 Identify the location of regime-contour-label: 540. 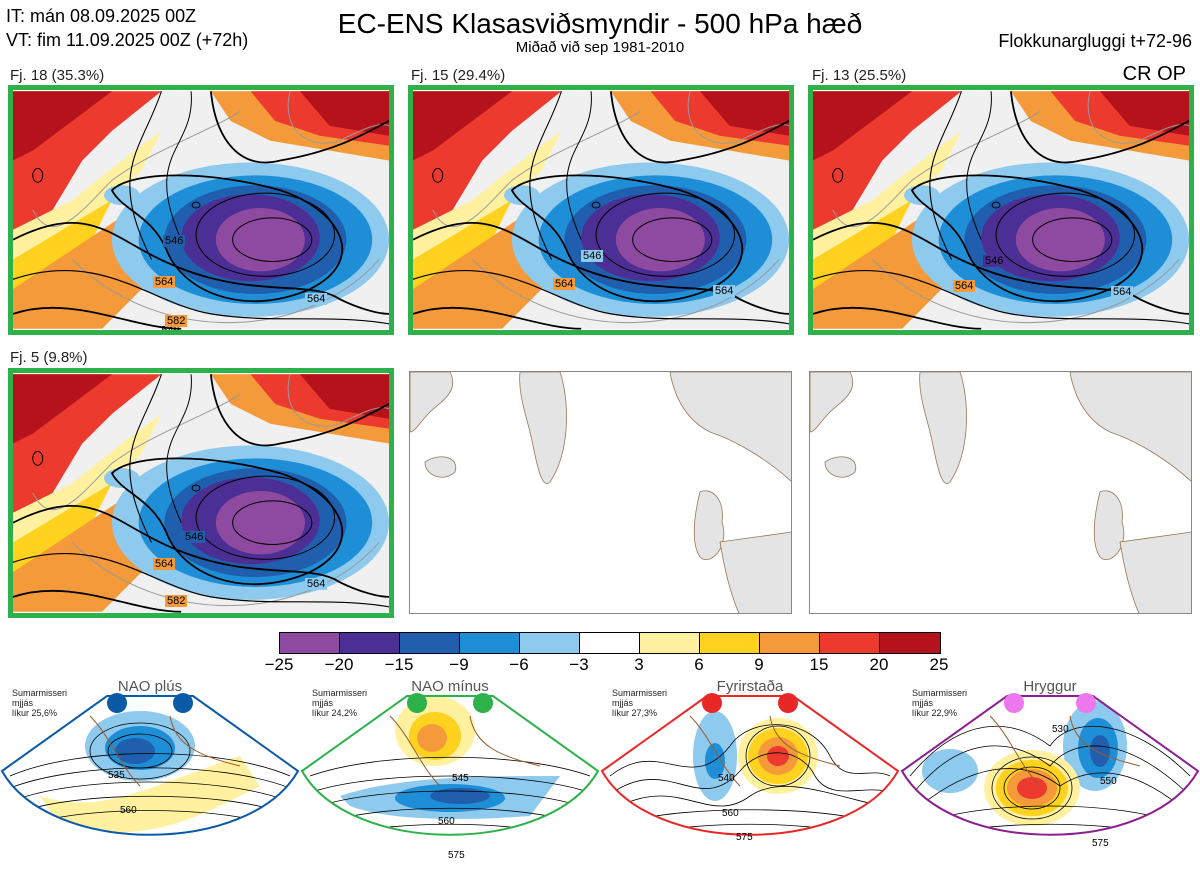
(726, 778).